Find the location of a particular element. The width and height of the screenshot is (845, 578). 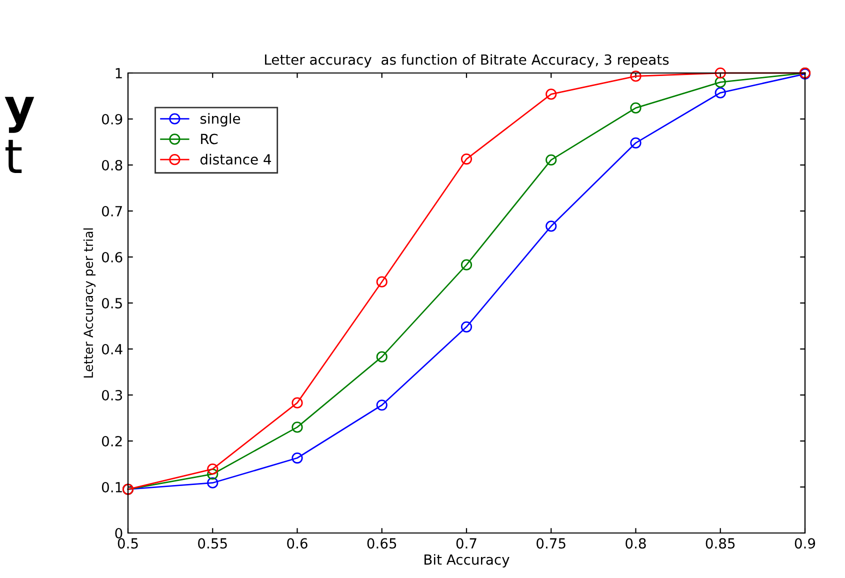

y-tick-label: 0.2 is located at coordinates (112, 441).